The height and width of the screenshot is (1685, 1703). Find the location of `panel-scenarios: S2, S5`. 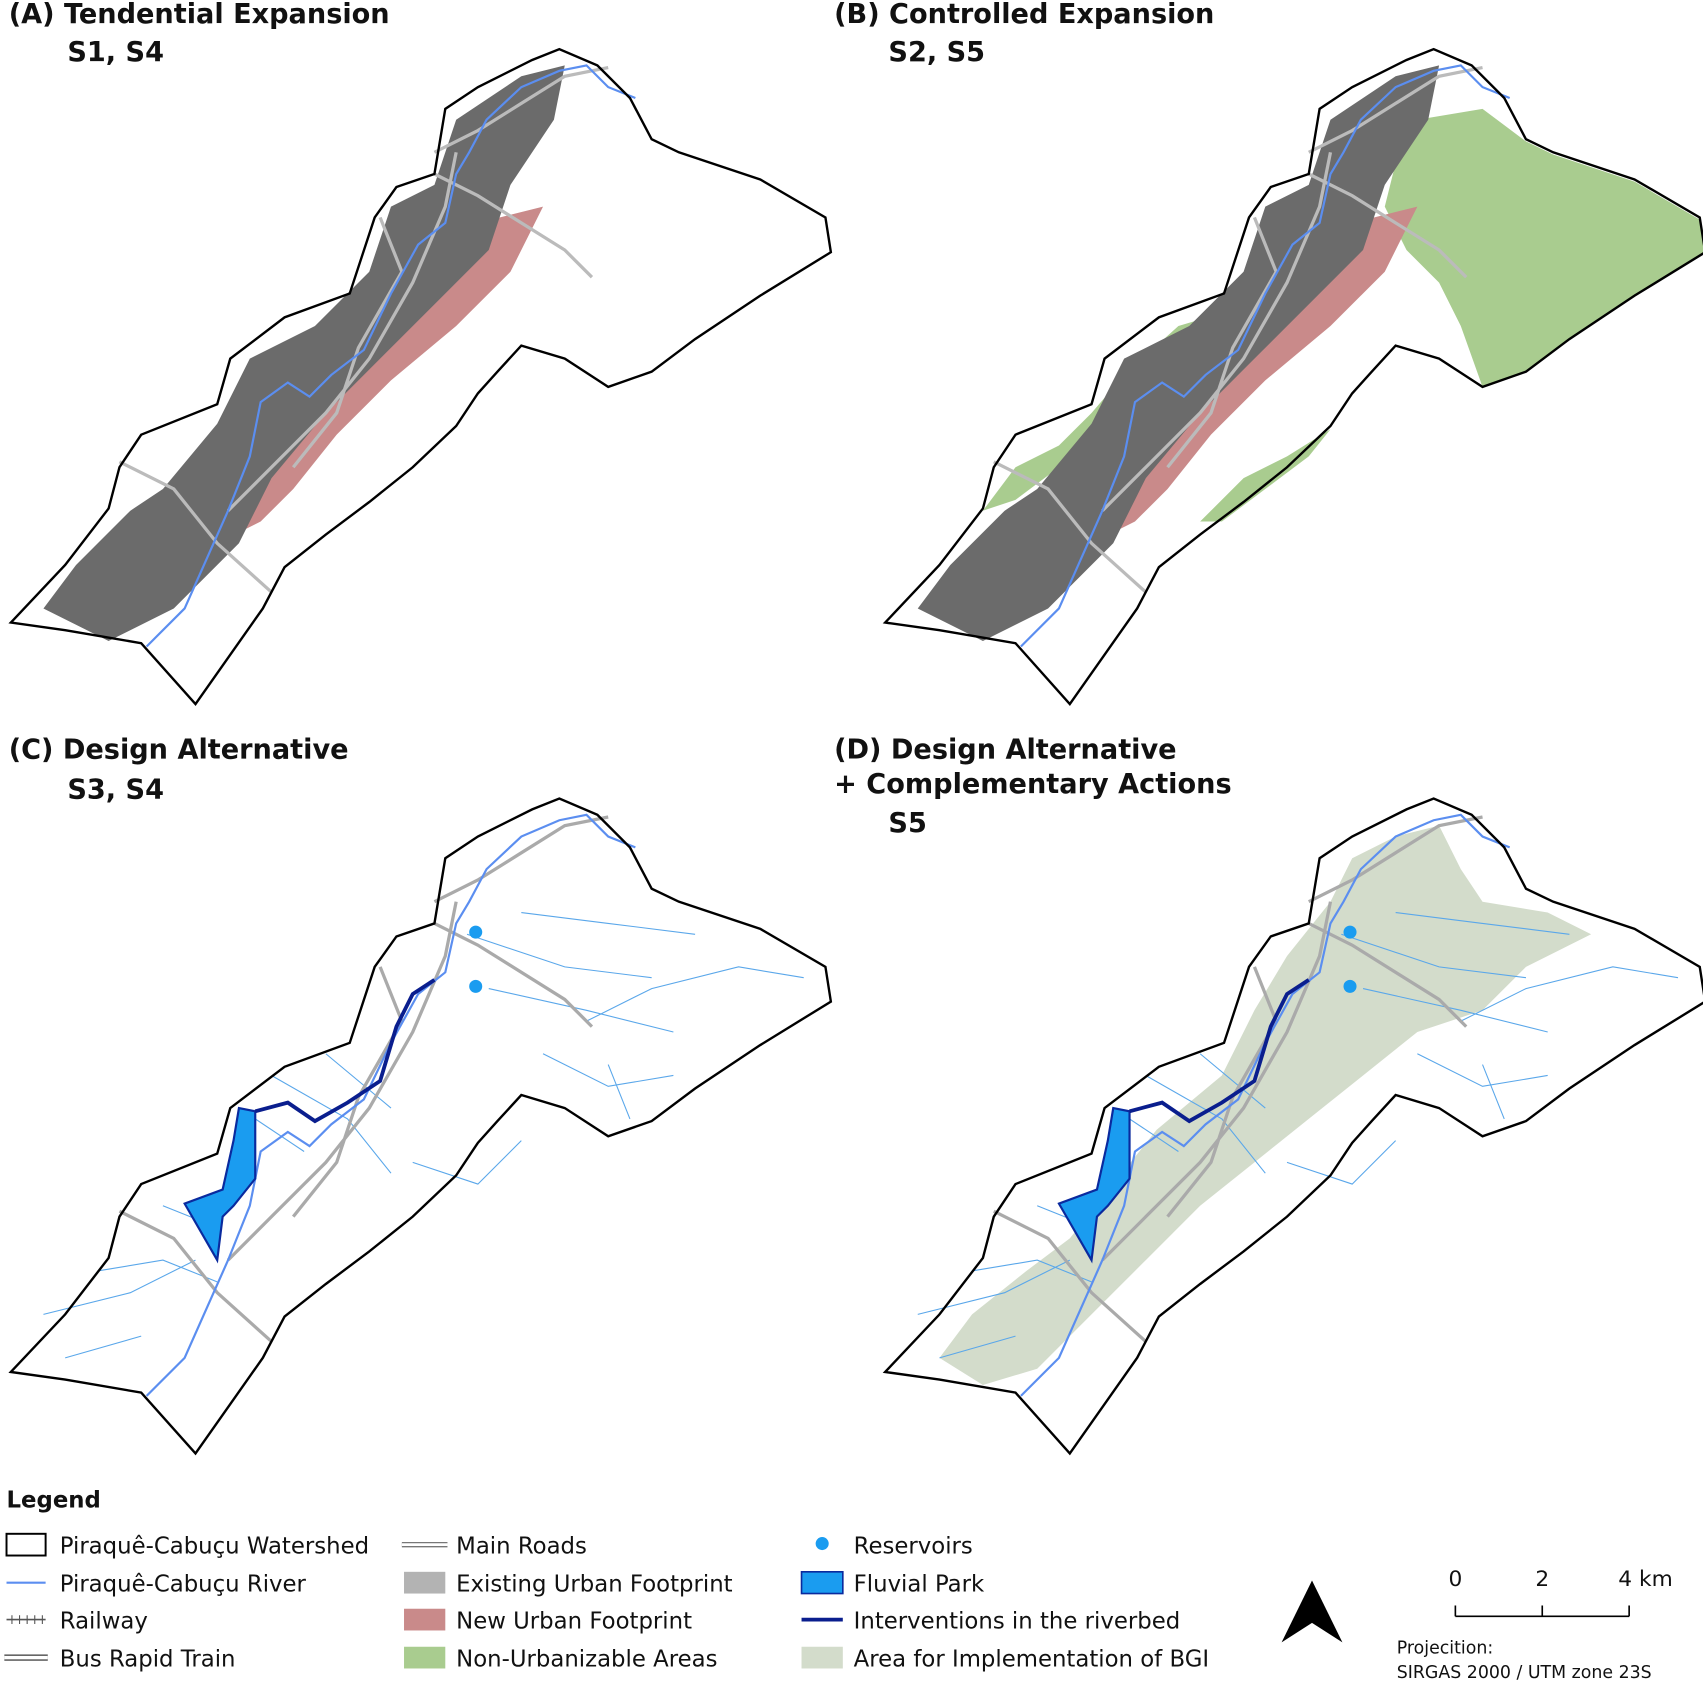

panel-scenarios: S2, S5 is located at coordinates (936, 52).